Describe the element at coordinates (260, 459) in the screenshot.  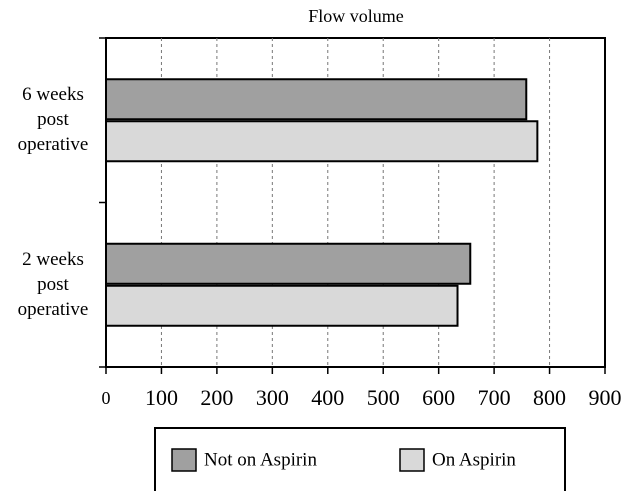
I see `legend-label: Not on Aspirin` at that location.